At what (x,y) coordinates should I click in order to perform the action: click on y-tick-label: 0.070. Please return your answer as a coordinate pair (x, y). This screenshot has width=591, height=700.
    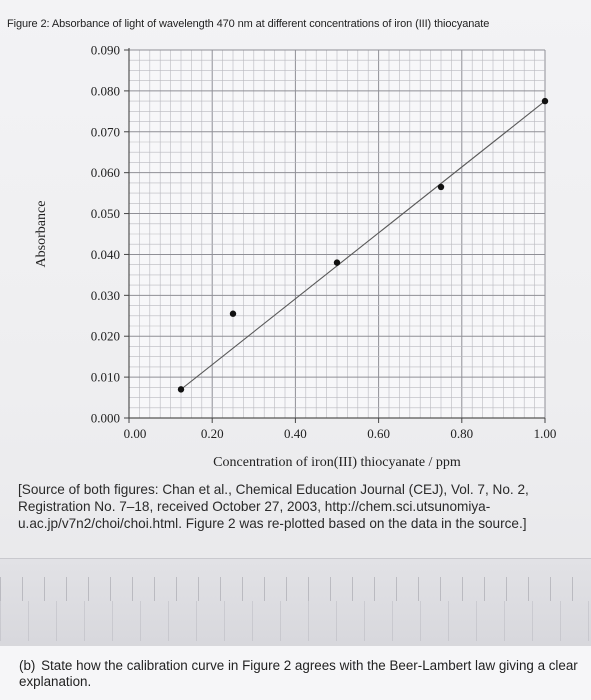
    Looking at the image, I should click on (105, 131).